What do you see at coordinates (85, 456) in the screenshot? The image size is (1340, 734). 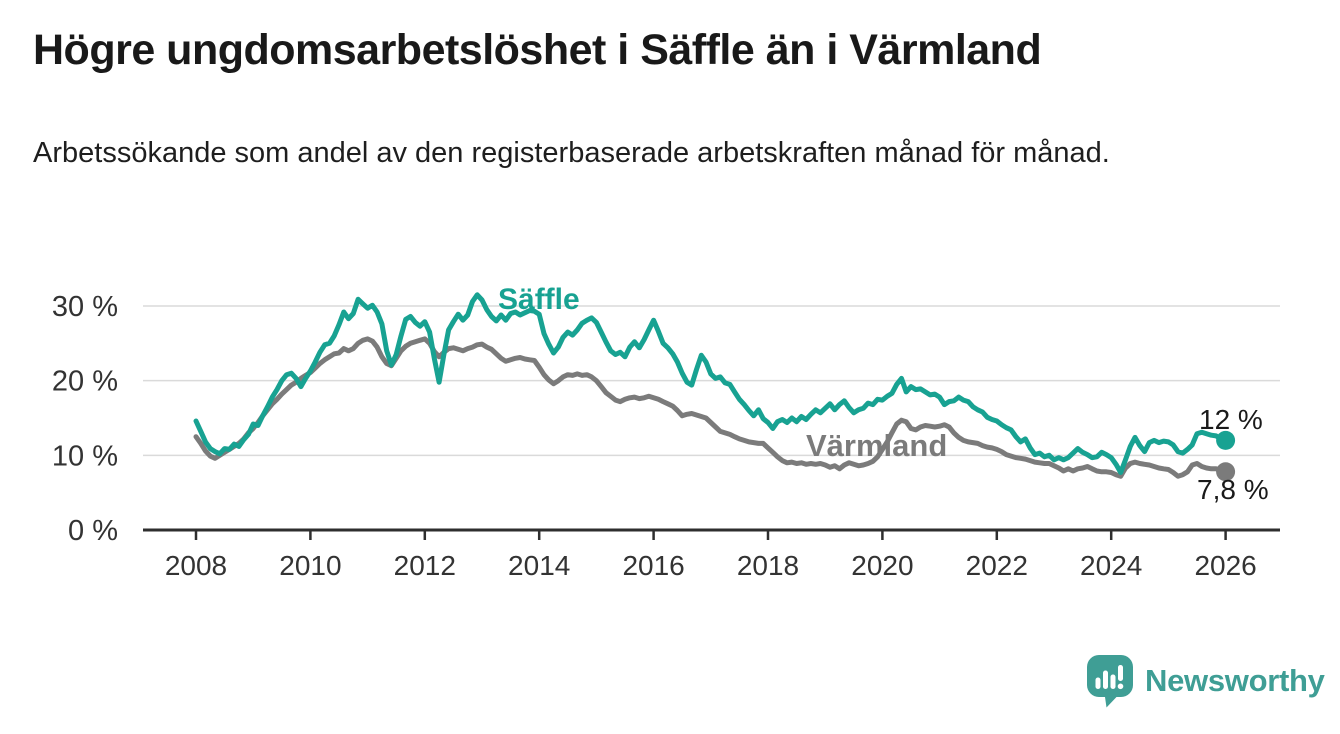 I see `y-tick-label: 10 %` at bounding box center [85, 456].